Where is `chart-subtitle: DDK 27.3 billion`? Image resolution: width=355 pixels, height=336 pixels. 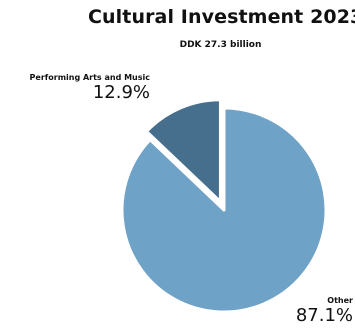
chart-subtitle: DDK 27.3 billion is located at coordinates (220, 45).